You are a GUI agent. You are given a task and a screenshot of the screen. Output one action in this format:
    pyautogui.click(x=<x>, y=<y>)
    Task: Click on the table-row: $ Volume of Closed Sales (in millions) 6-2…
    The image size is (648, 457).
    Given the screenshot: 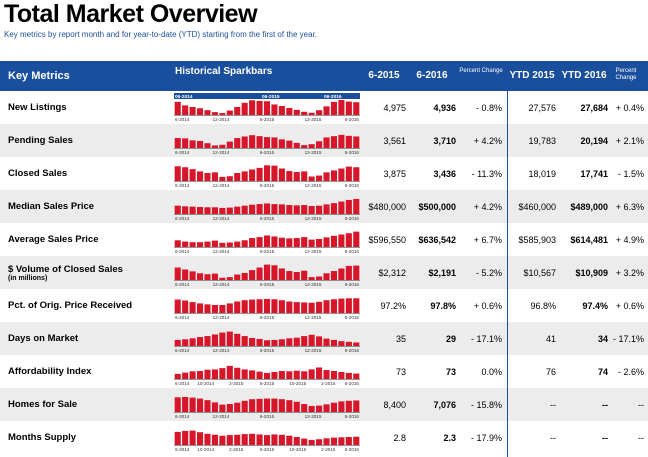 What is the action you would take?
    pyautogui.click(x=324, y=272)
    